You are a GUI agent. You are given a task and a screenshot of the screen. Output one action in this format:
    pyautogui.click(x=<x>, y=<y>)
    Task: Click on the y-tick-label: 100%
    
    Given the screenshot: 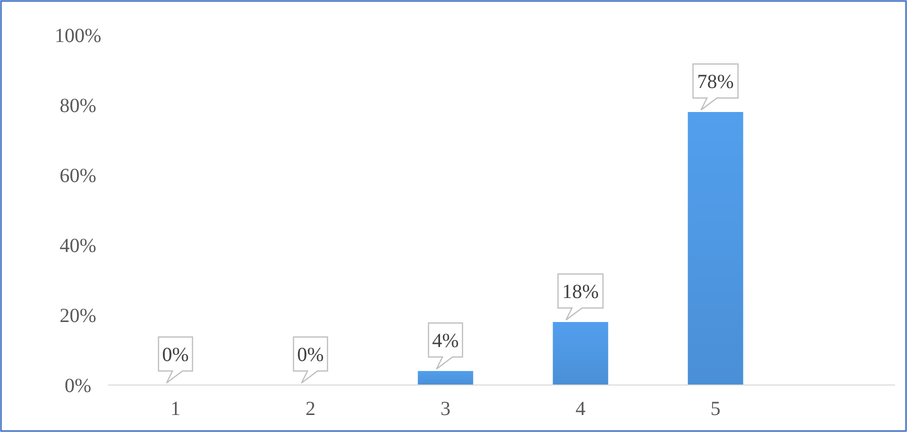 What is the action you would take?
    pyautogui.click(x=78, y=36)
    